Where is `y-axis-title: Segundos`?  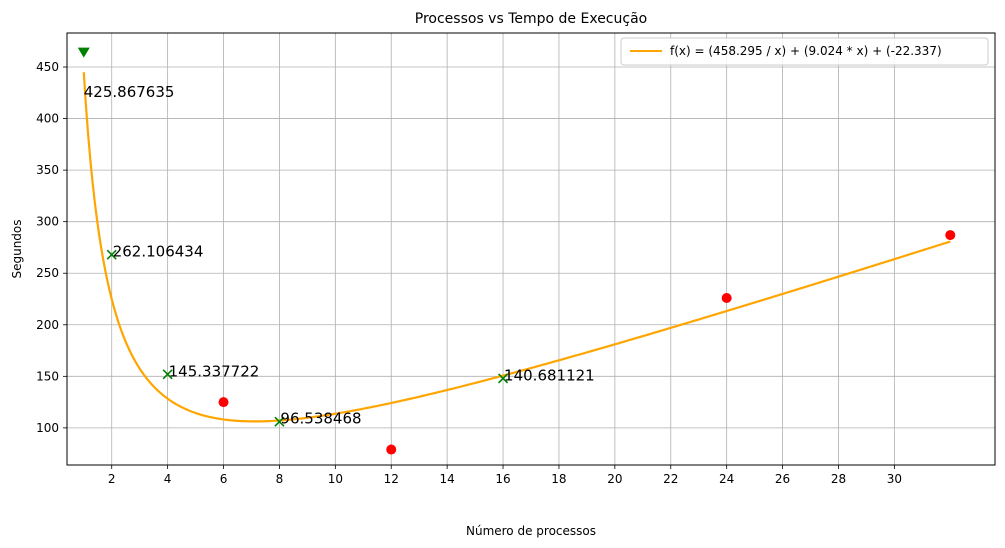 y-axis-title: Segundos is located at coordinates (17, 248).